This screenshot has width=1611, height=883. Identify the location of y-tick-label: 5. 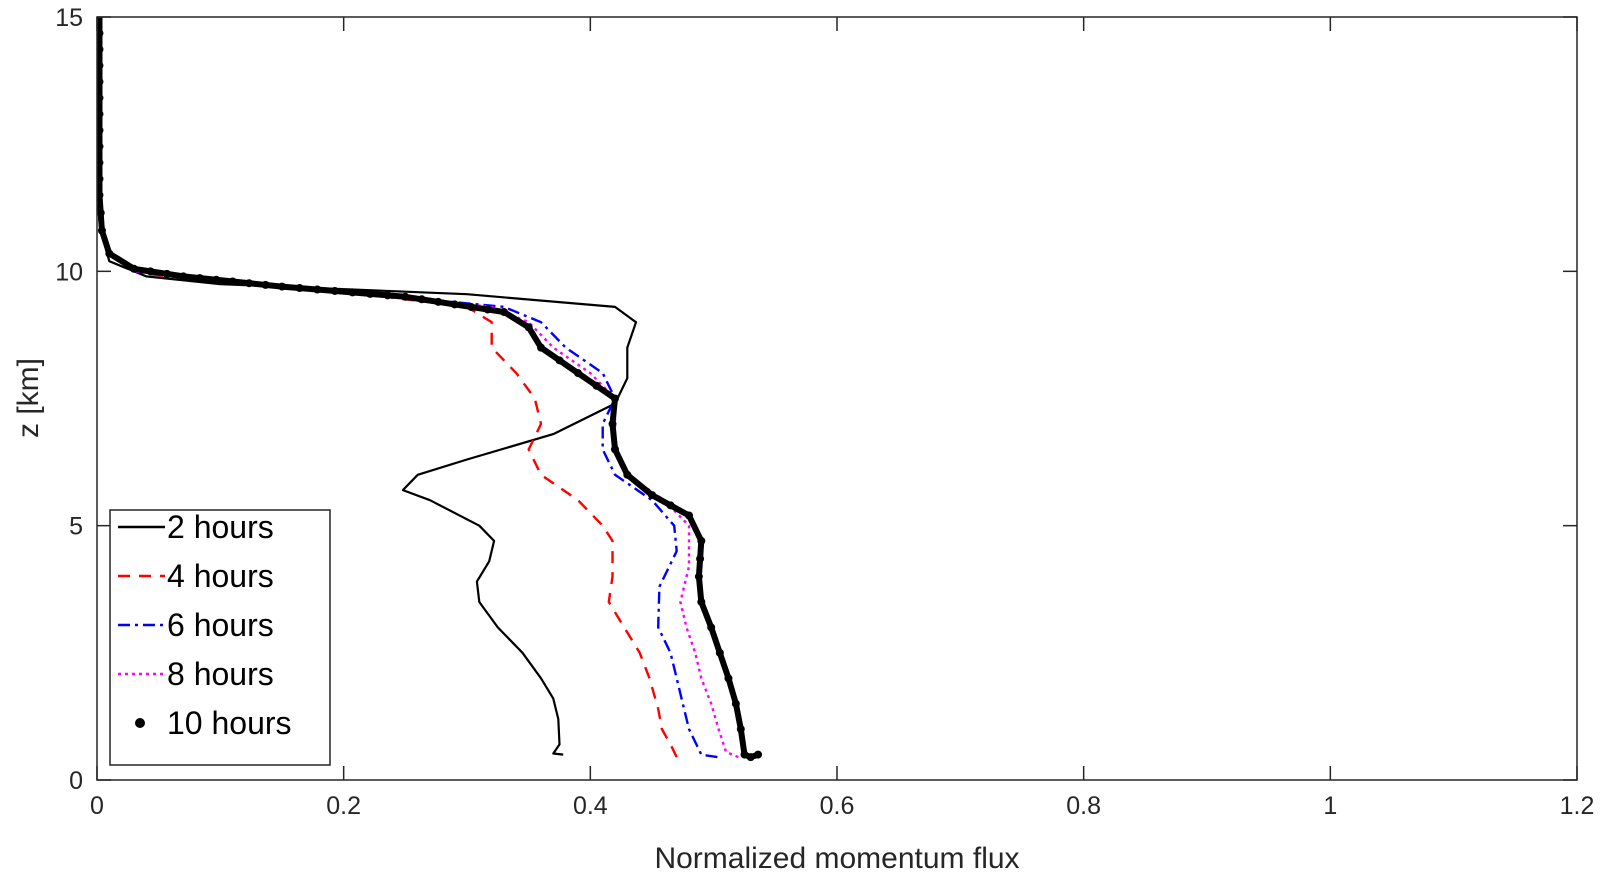
(76, 527).